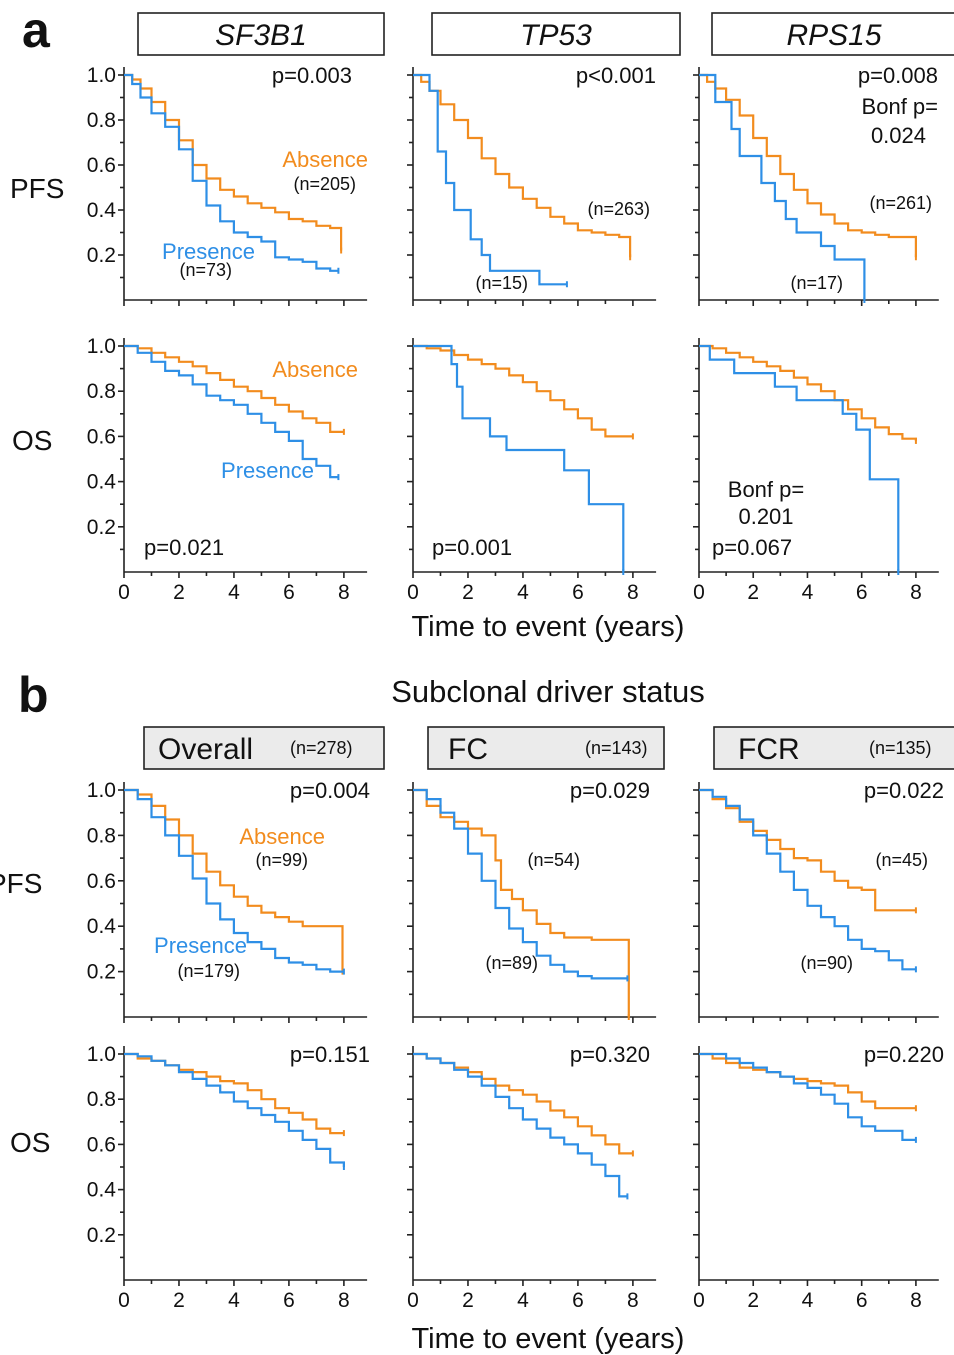  What do you see at coordinates (816, 283) in the screenshot?
I see `annotation: (n=17)` at bounding box center [816, 283].